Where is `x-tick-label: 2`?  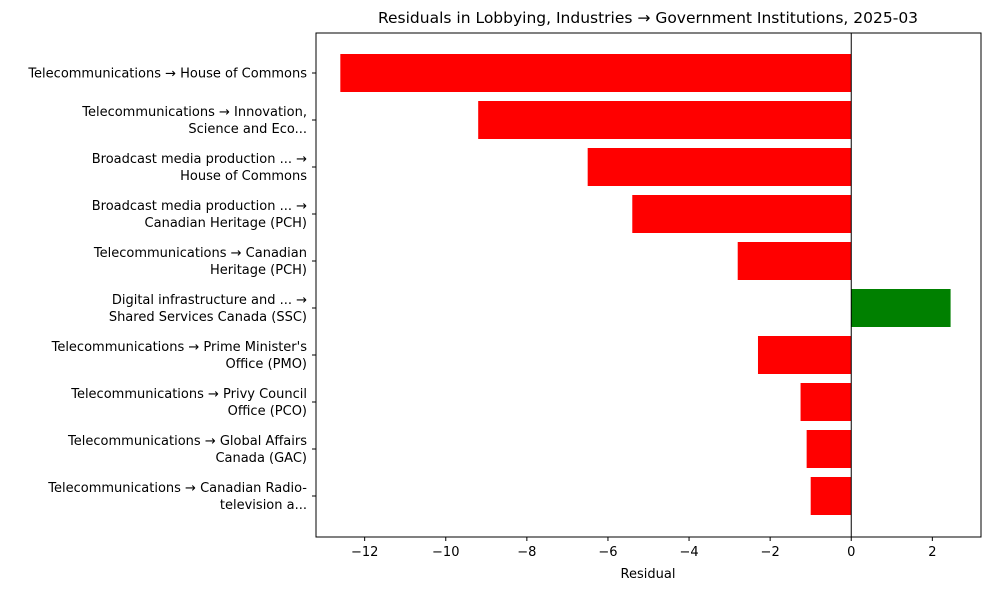 x-tick-label: 2 is located at coordinates (932, 552).